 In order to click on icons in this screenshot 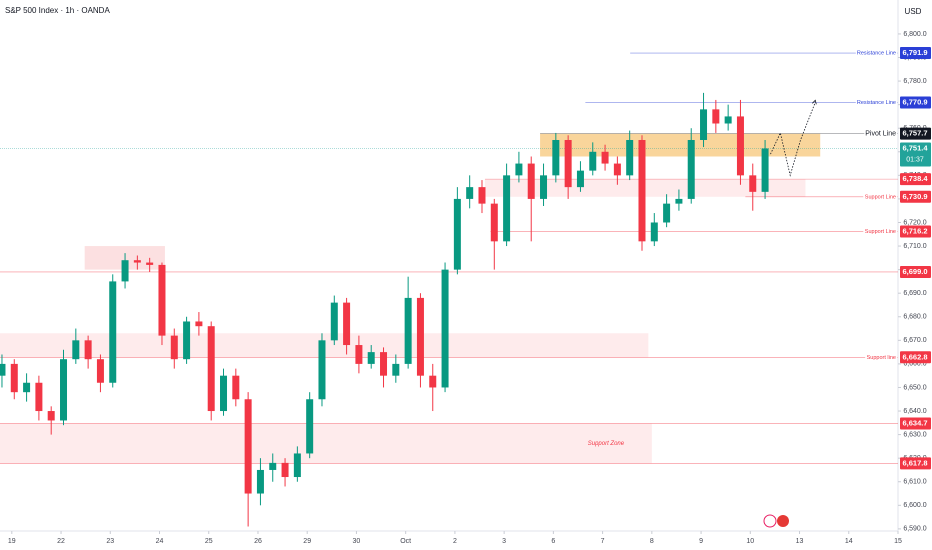, I will do `click(776, 521)`.